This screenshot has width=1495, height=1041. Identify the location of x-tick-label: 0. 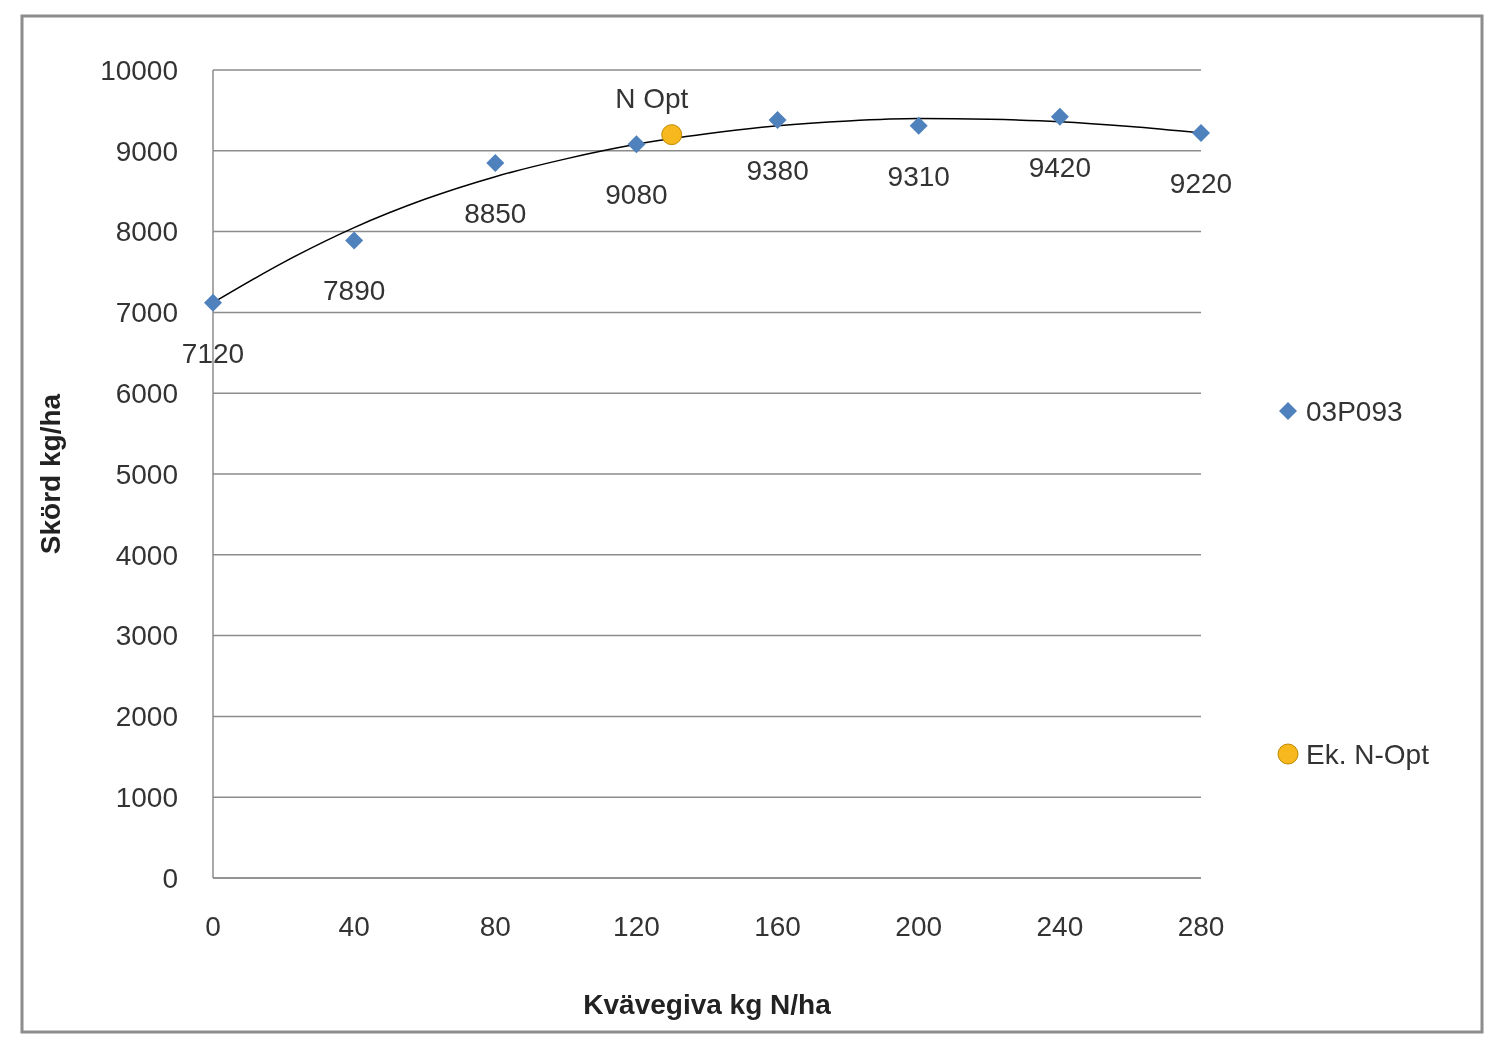
(213, 926).